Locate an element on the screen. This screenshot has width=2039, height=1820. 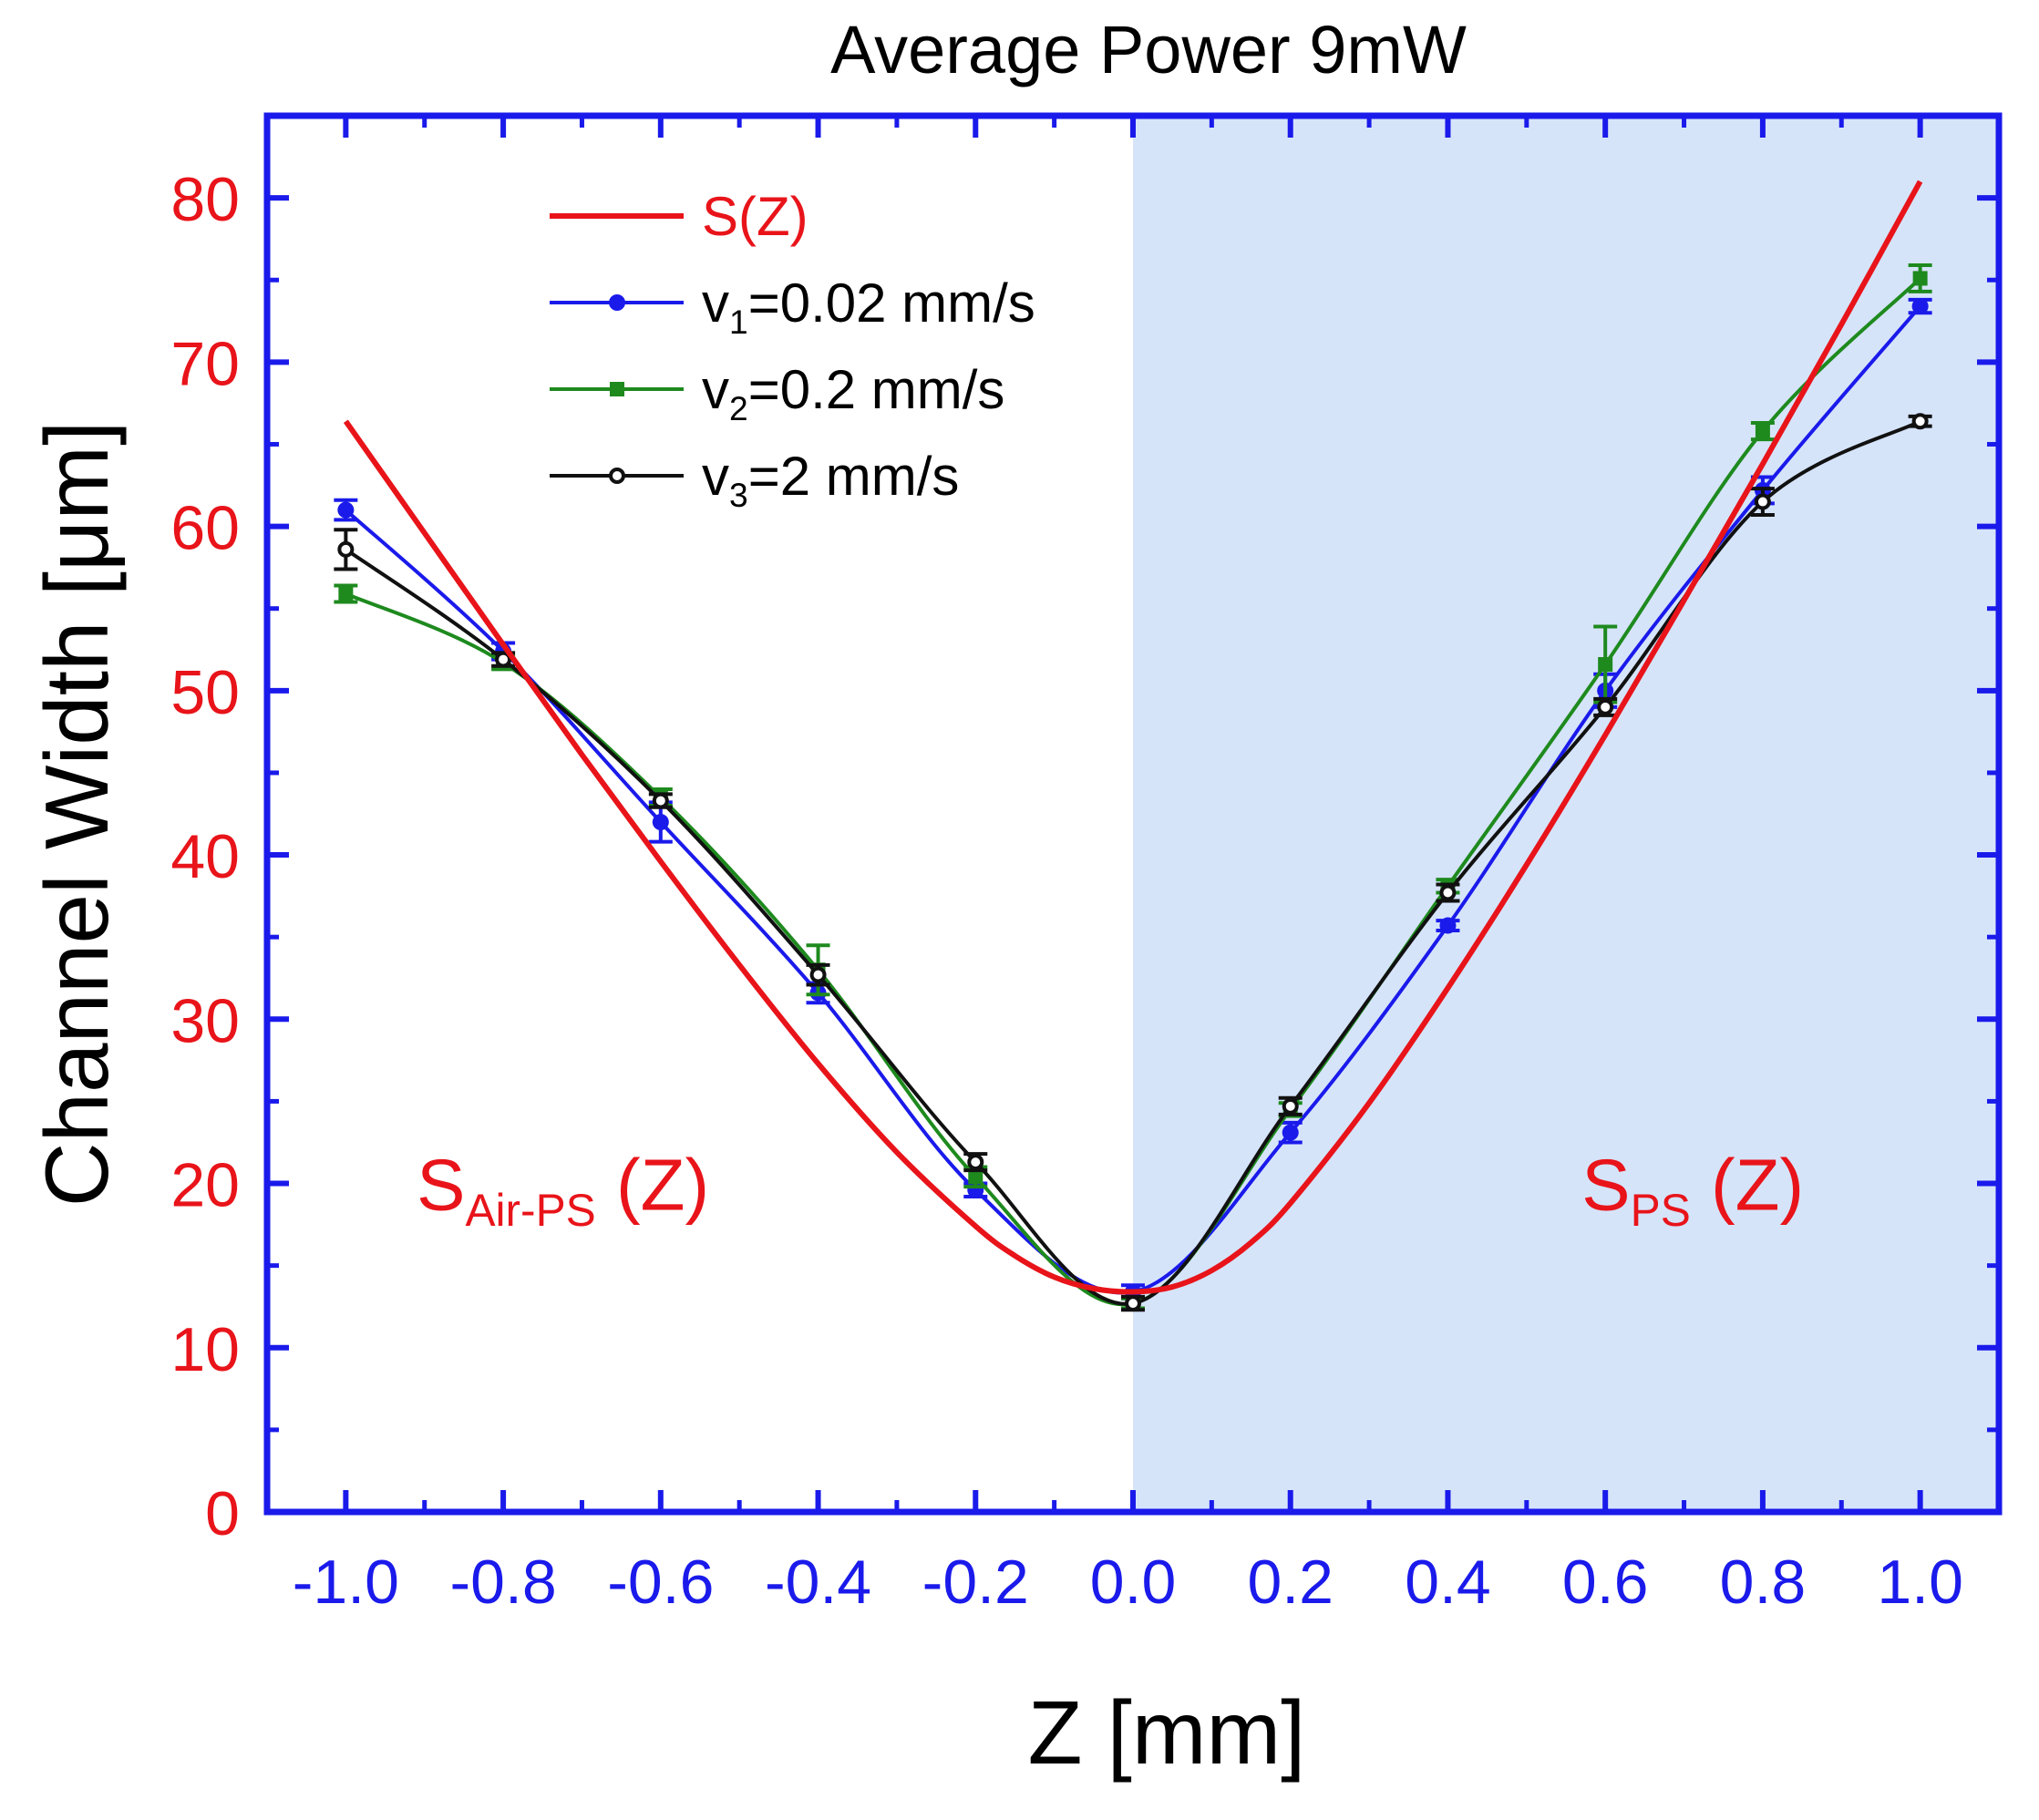
y-tick-label: 50 is located at coordinates (205, 692).